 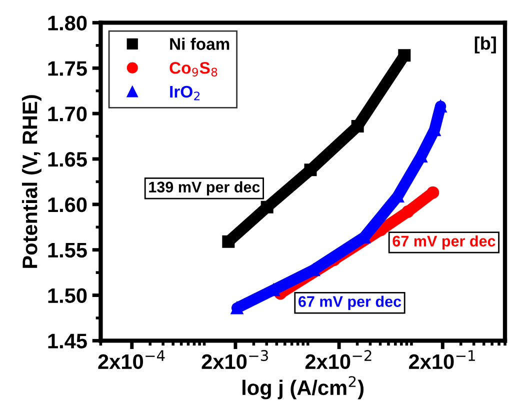 What do you see at coordinates (67, 159) in the screenshot?
I see `y-tick-label: 1.65` at bounding box center [67, 159].